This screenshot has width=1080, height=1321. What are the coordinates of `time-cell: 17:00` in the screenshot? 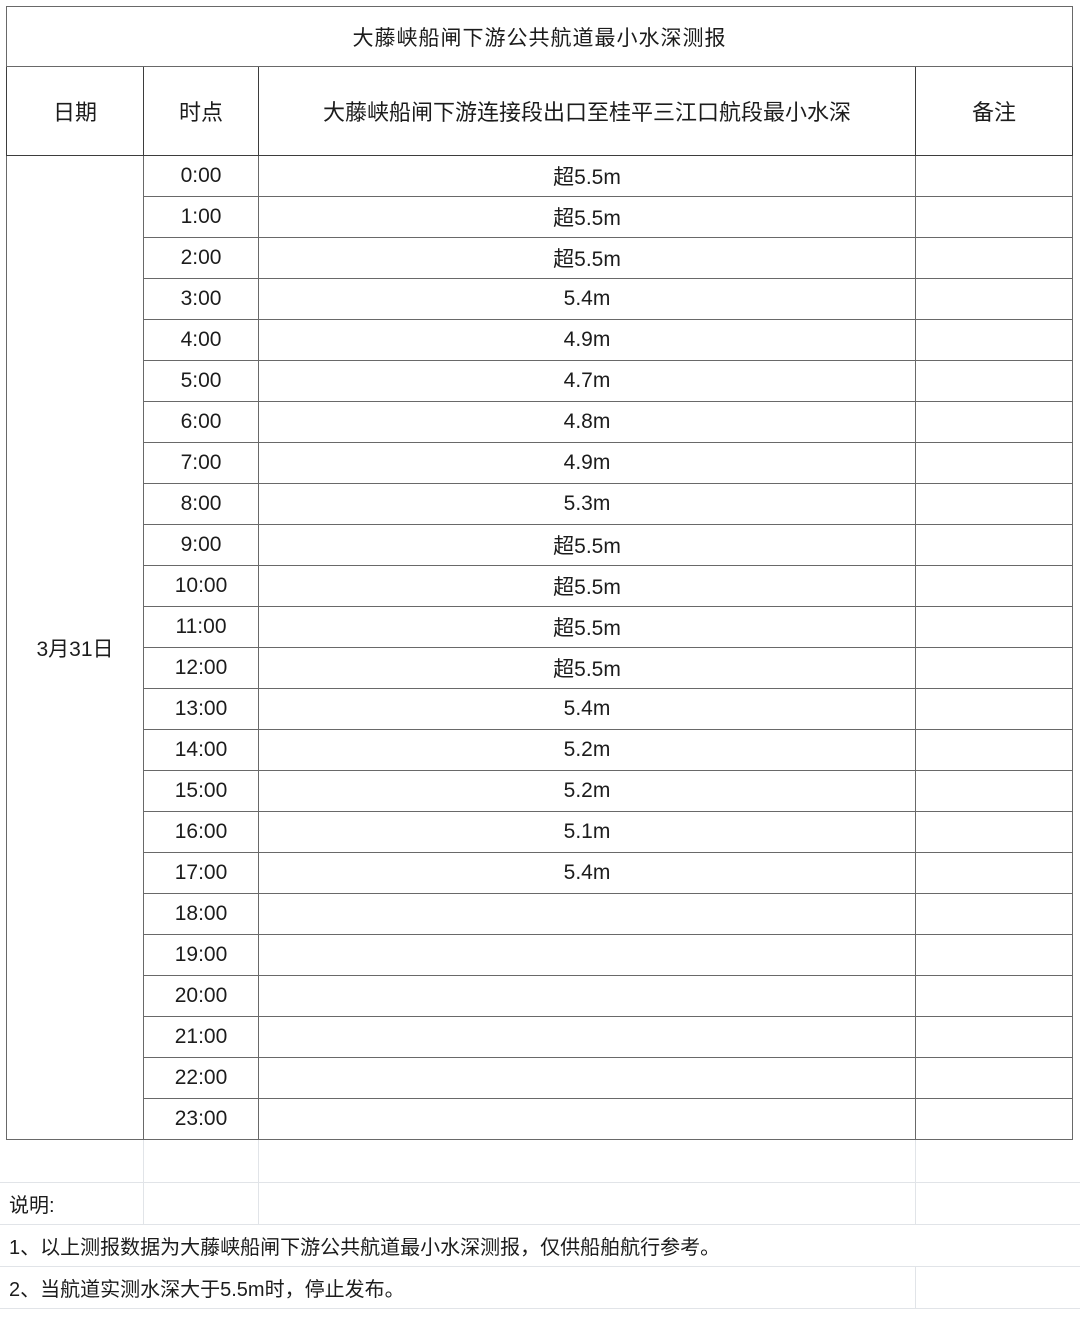 It's located at (201, 873).